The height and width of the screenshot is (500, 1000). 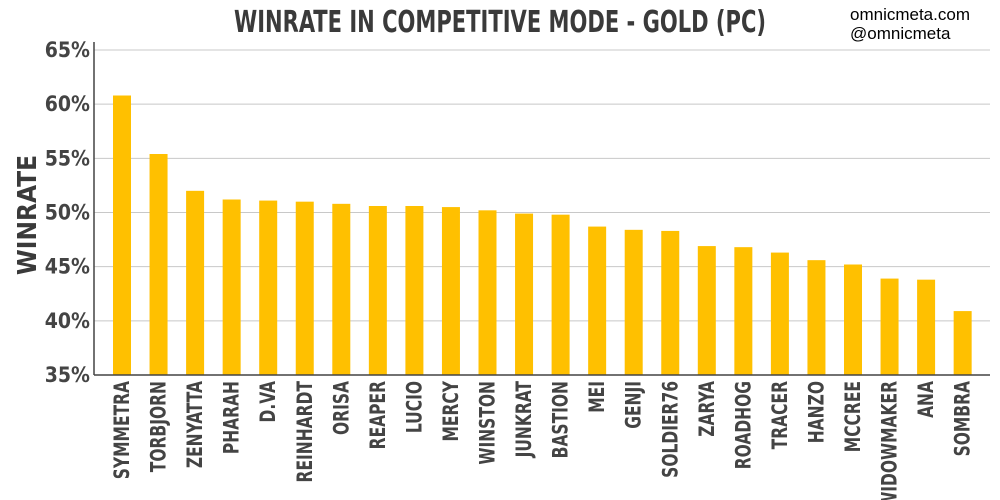 What do you see at coordinates (268, 287) in the screenshot?
I see `bar-d-va` at bounding box center [268, 287].